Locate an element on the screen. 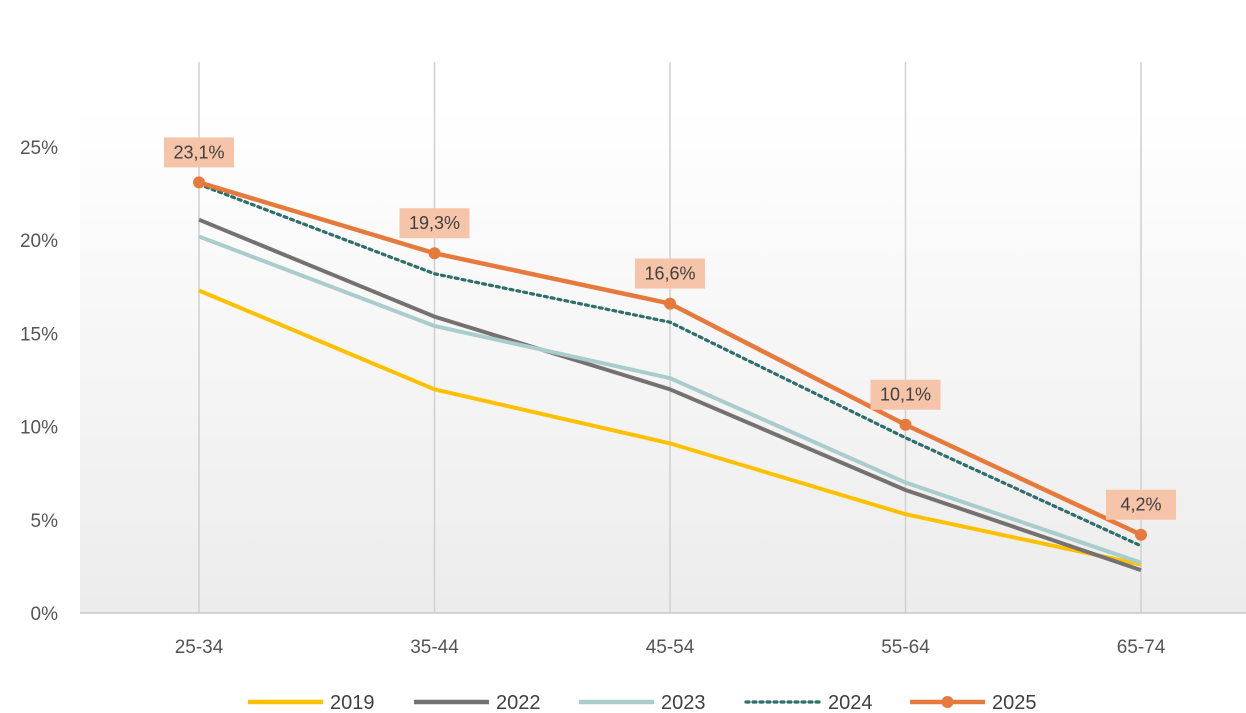 This screenshot has width=1246, height=713. data-label: 4,2% is located at coordinates (1140, 505).